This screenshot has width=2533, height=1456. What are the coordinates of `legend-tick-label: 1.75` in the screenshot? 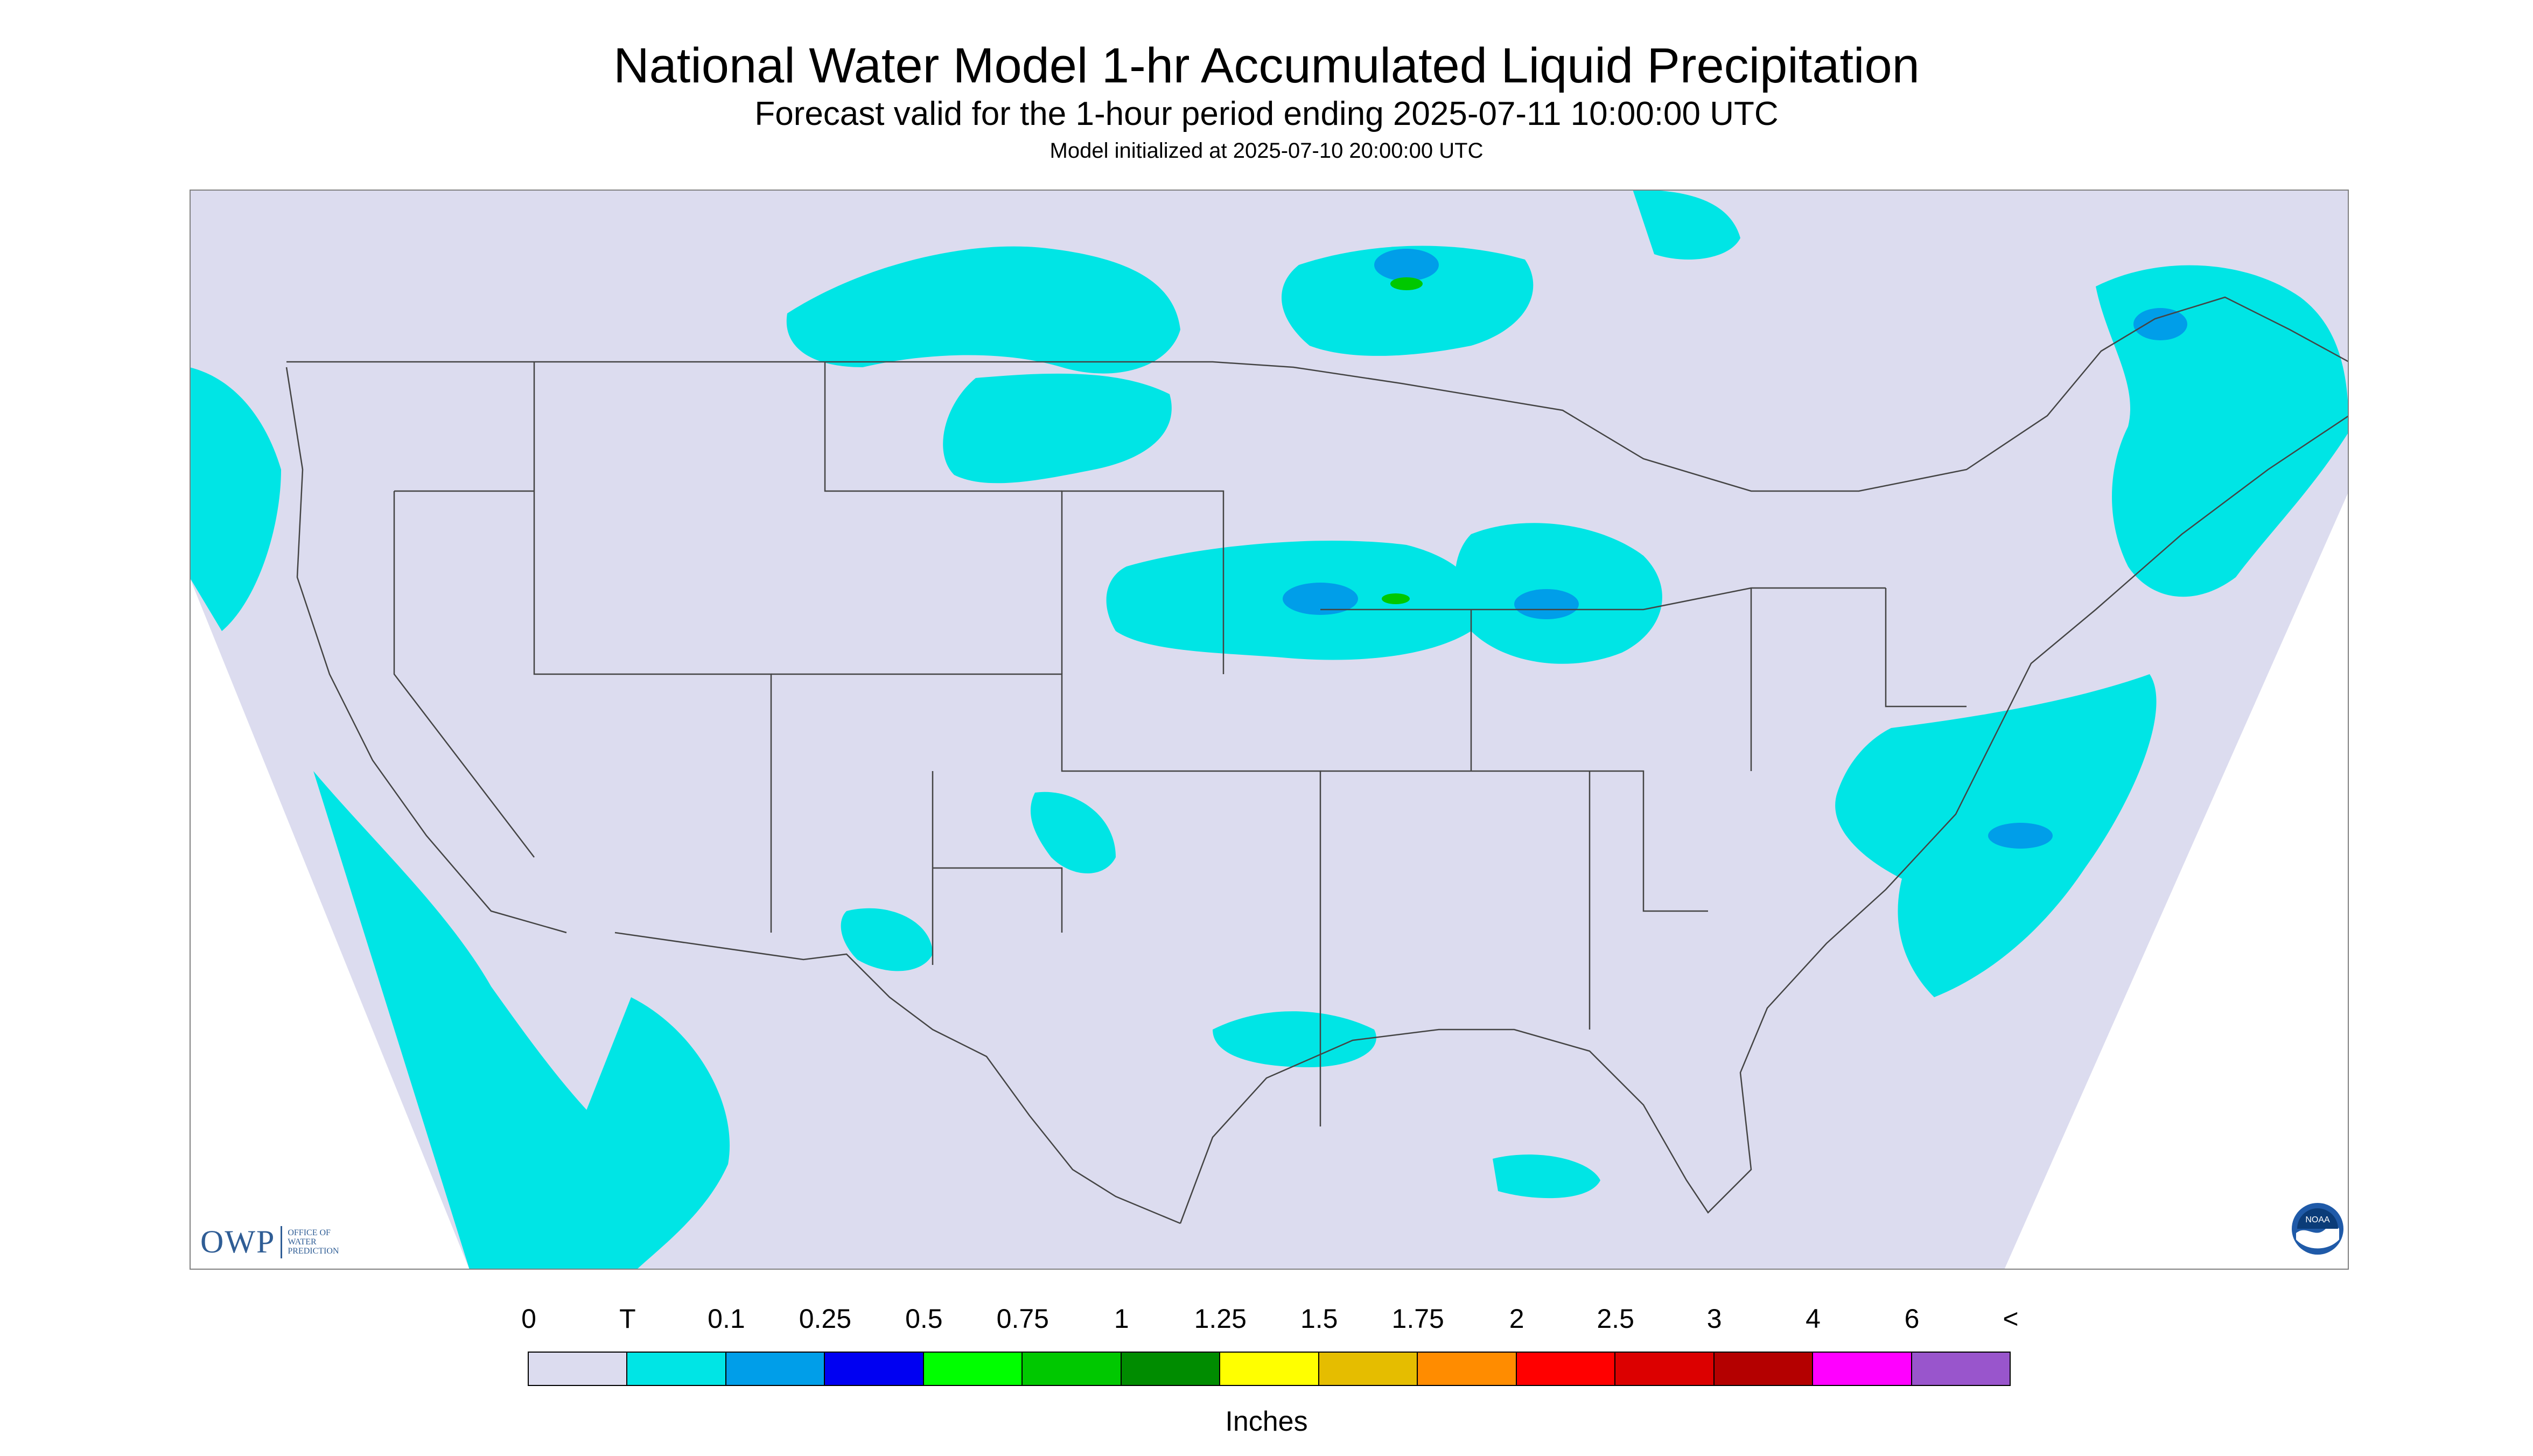 It's located at (1418, 1319).